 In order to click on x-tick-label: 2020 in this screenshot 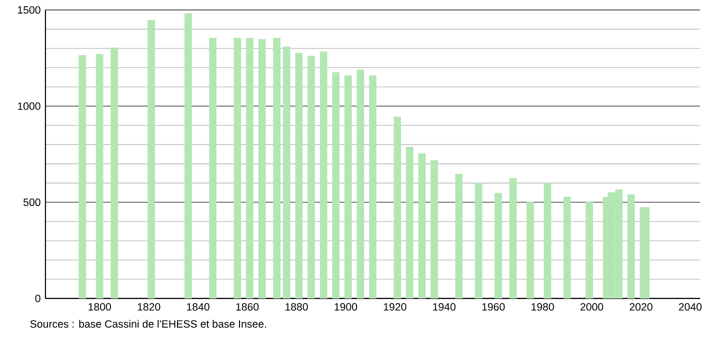, I will do `click(641, 307)`.